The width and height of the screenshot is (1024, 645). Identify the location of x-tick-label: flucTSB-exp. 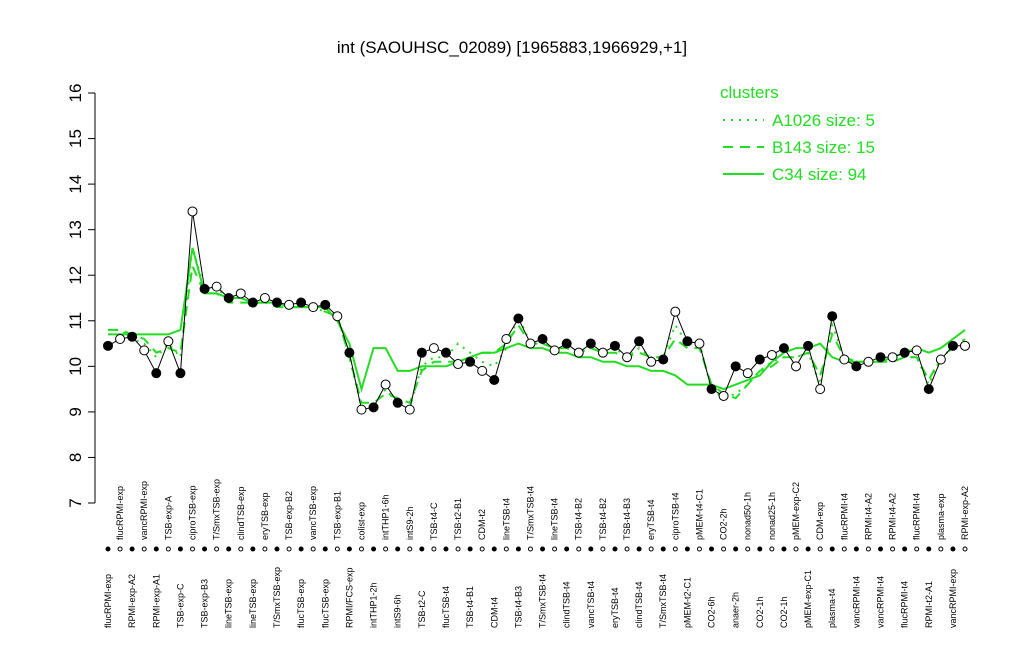
(325, 603).